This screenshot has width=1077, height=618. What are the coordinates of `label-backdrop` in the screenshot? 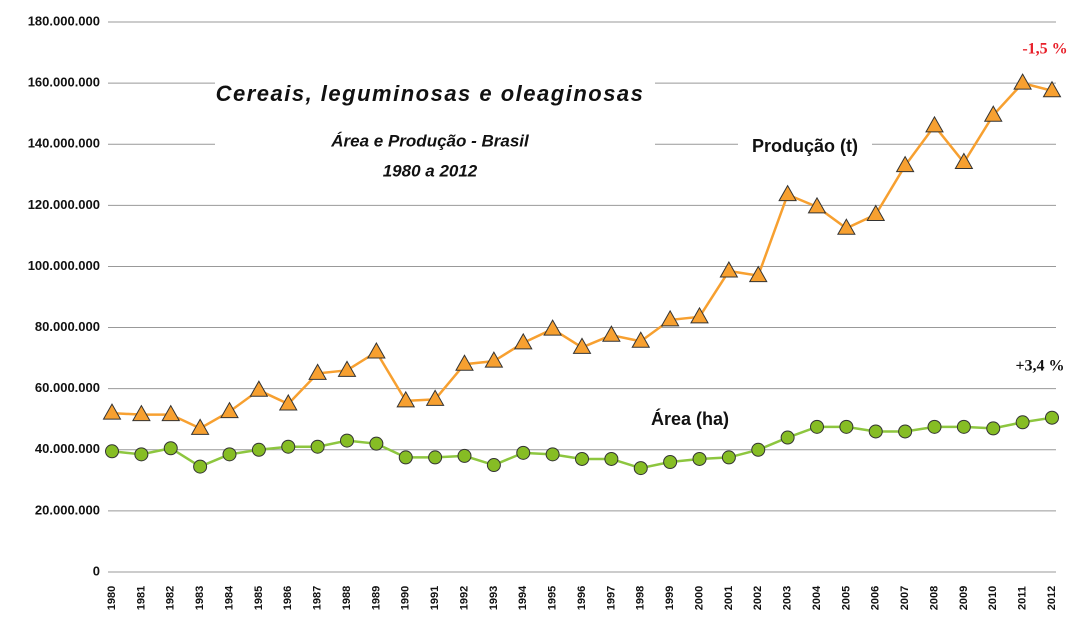 It's located at (805, 147).